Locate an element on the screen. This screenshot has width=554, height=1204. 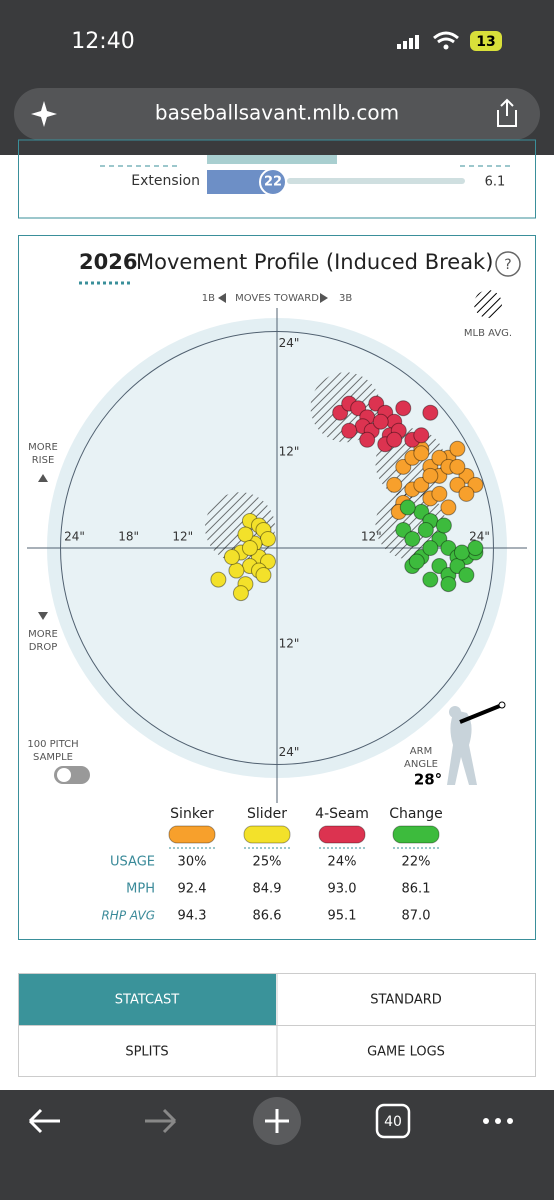
plus is located at coordinates (277, 1121).